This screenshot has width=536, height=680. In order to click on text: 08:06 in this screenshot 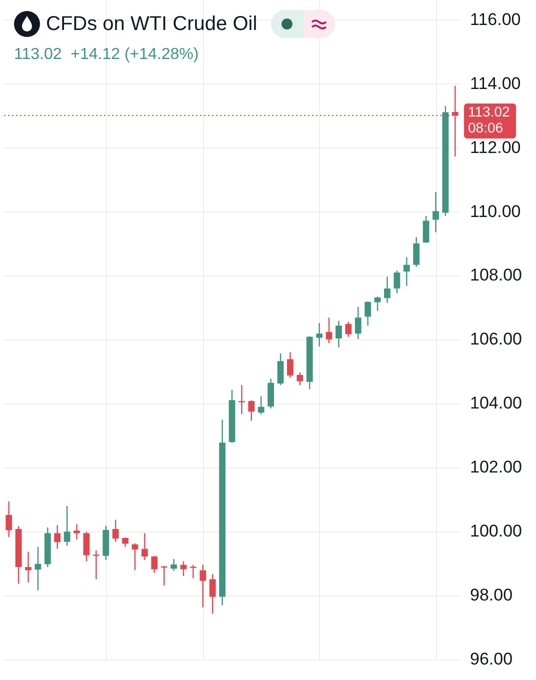, I will do `click(486, 127)`.